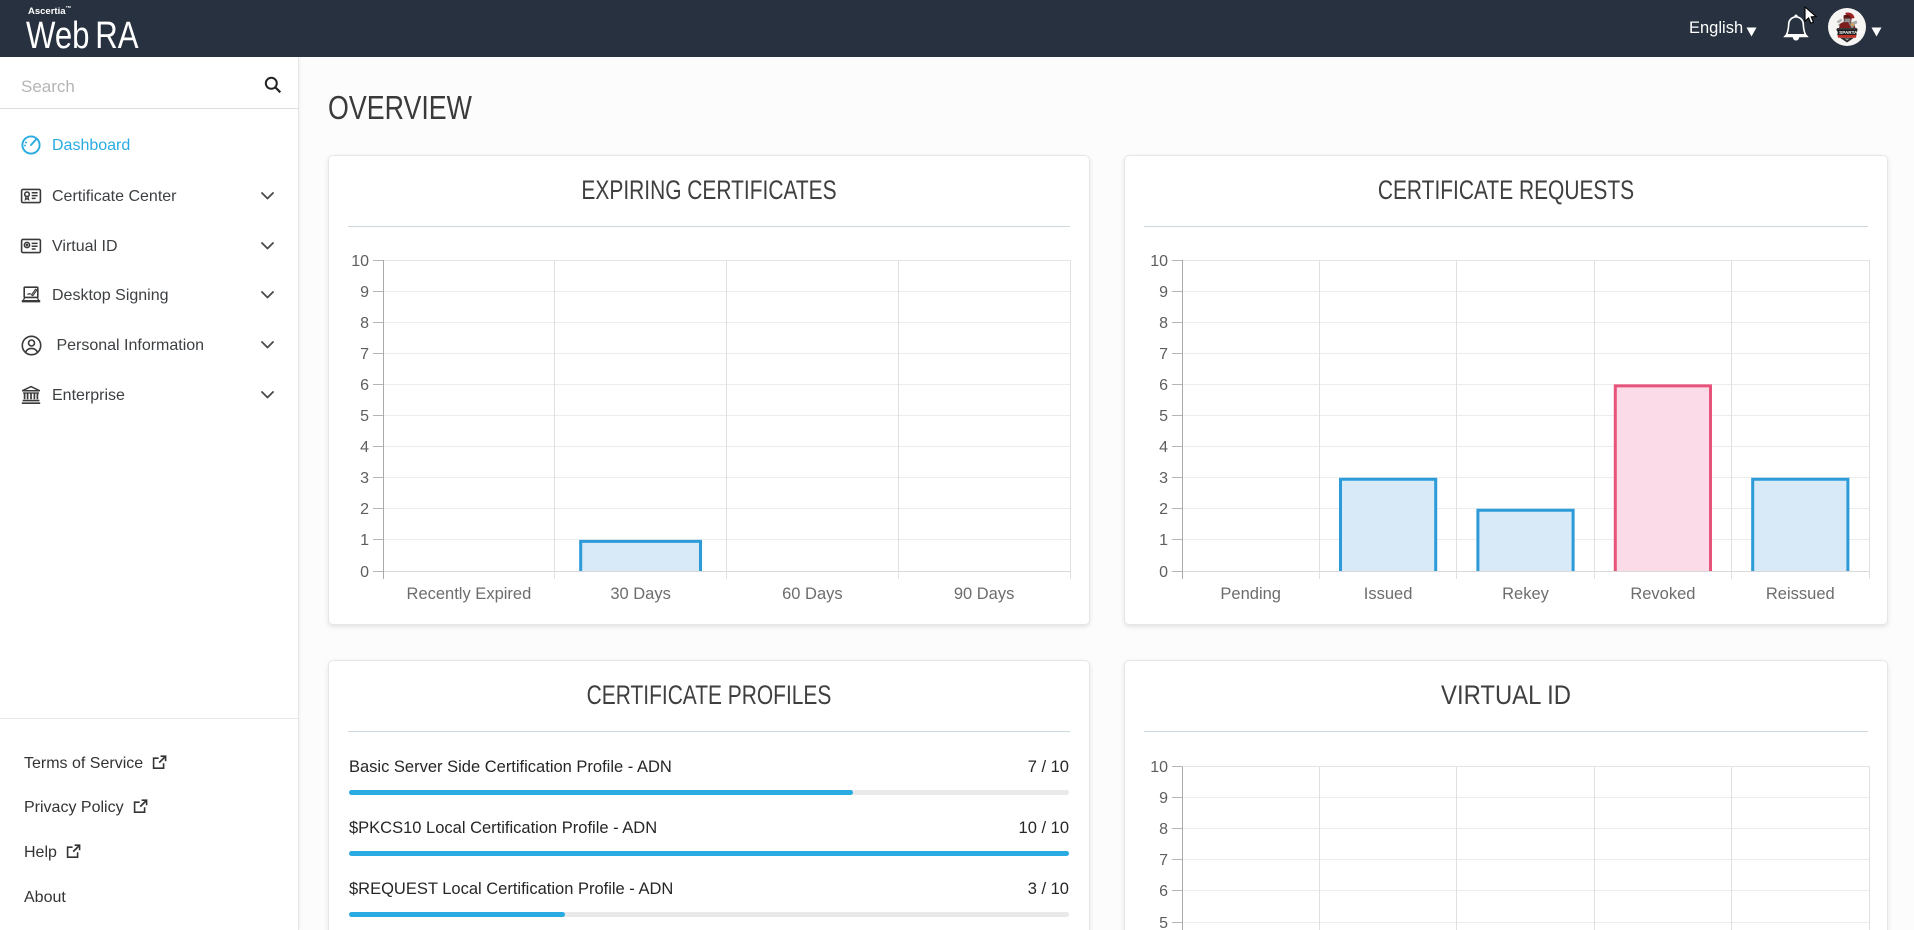  I want to click on svg-text: 90 Days, so click(984, 594).